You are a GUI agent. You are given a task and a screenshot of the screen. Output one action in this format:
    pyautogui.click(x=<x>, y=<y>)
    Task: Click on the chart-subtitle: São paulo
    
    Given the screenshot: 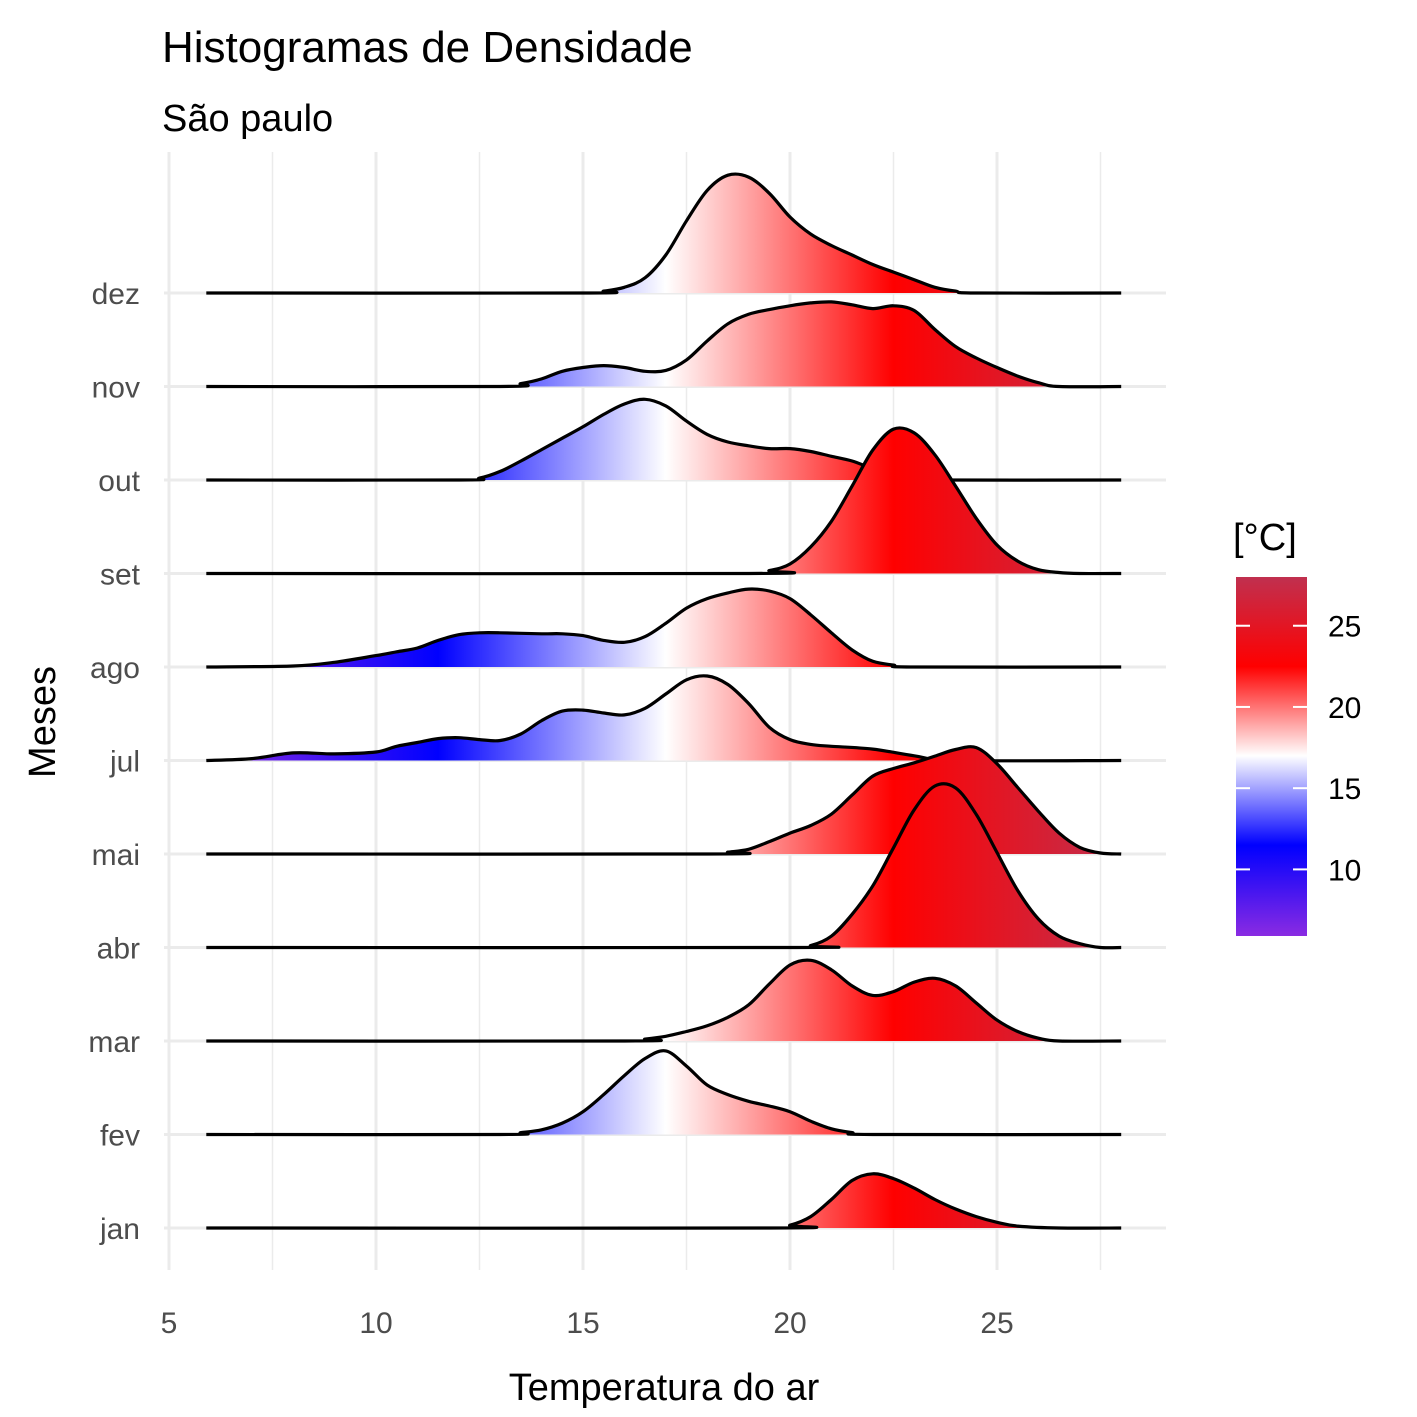 What is the action you would take?
    pyautogui.click(x=247, y=119)
    